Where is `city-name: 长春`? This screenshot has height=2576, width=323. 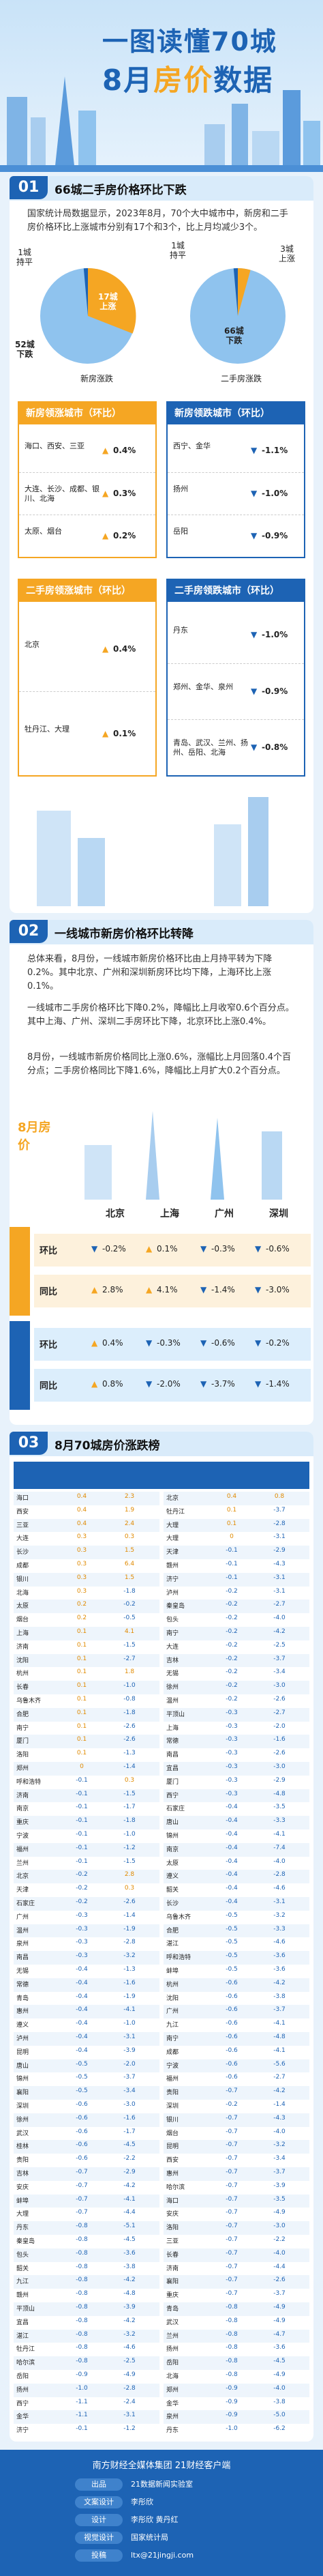
city-name: 长春 is located at coordinates (22, 1688).